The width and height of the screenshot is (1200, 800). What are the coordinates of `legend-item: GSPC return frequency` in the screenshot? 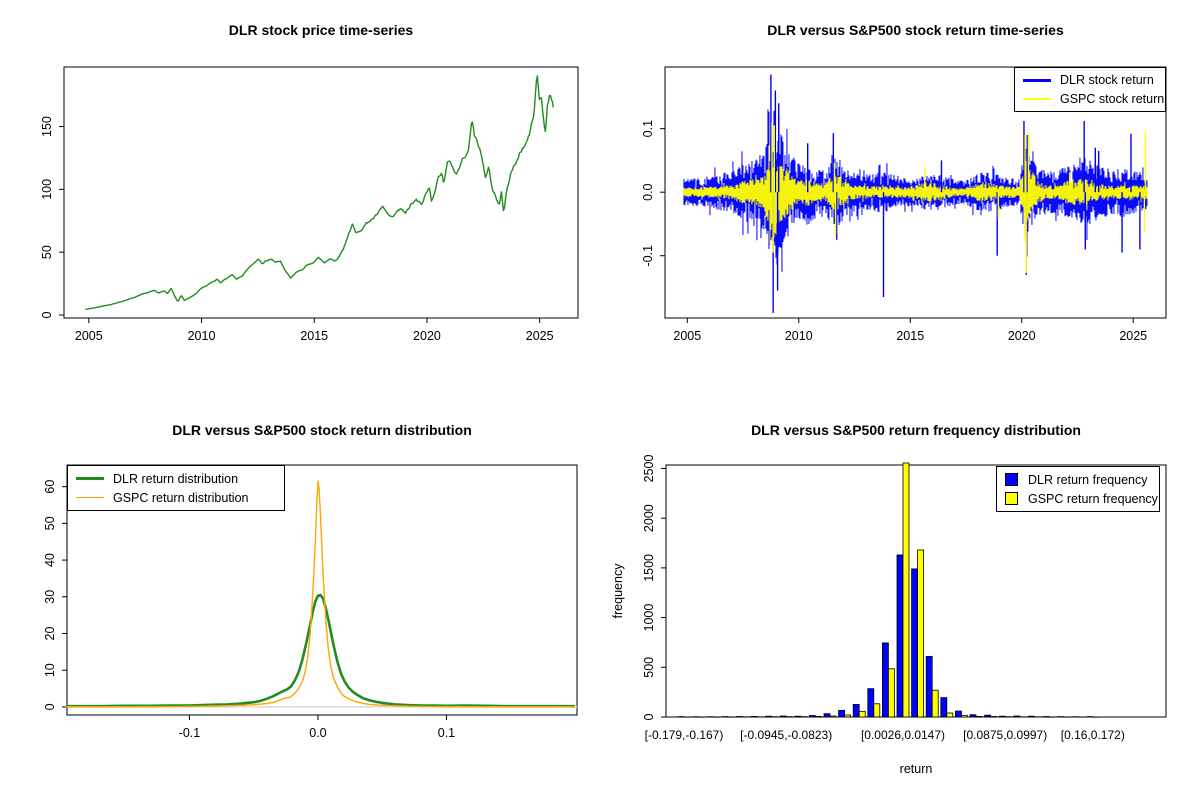 It's located at (1081, 498).